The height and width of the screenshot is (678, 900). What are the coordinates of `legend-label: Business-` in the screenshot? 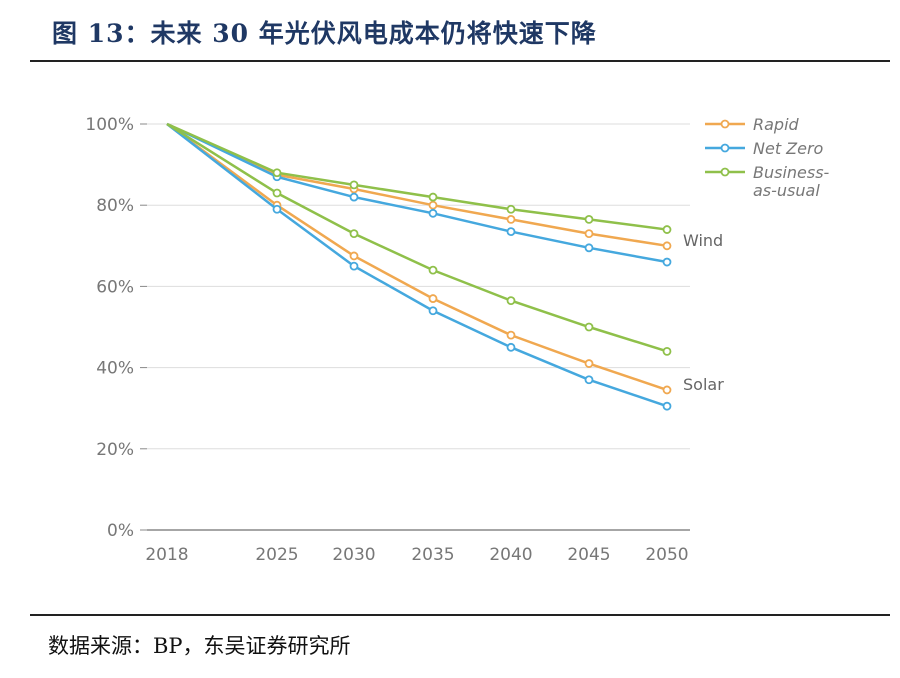 It's located at (791, 172).